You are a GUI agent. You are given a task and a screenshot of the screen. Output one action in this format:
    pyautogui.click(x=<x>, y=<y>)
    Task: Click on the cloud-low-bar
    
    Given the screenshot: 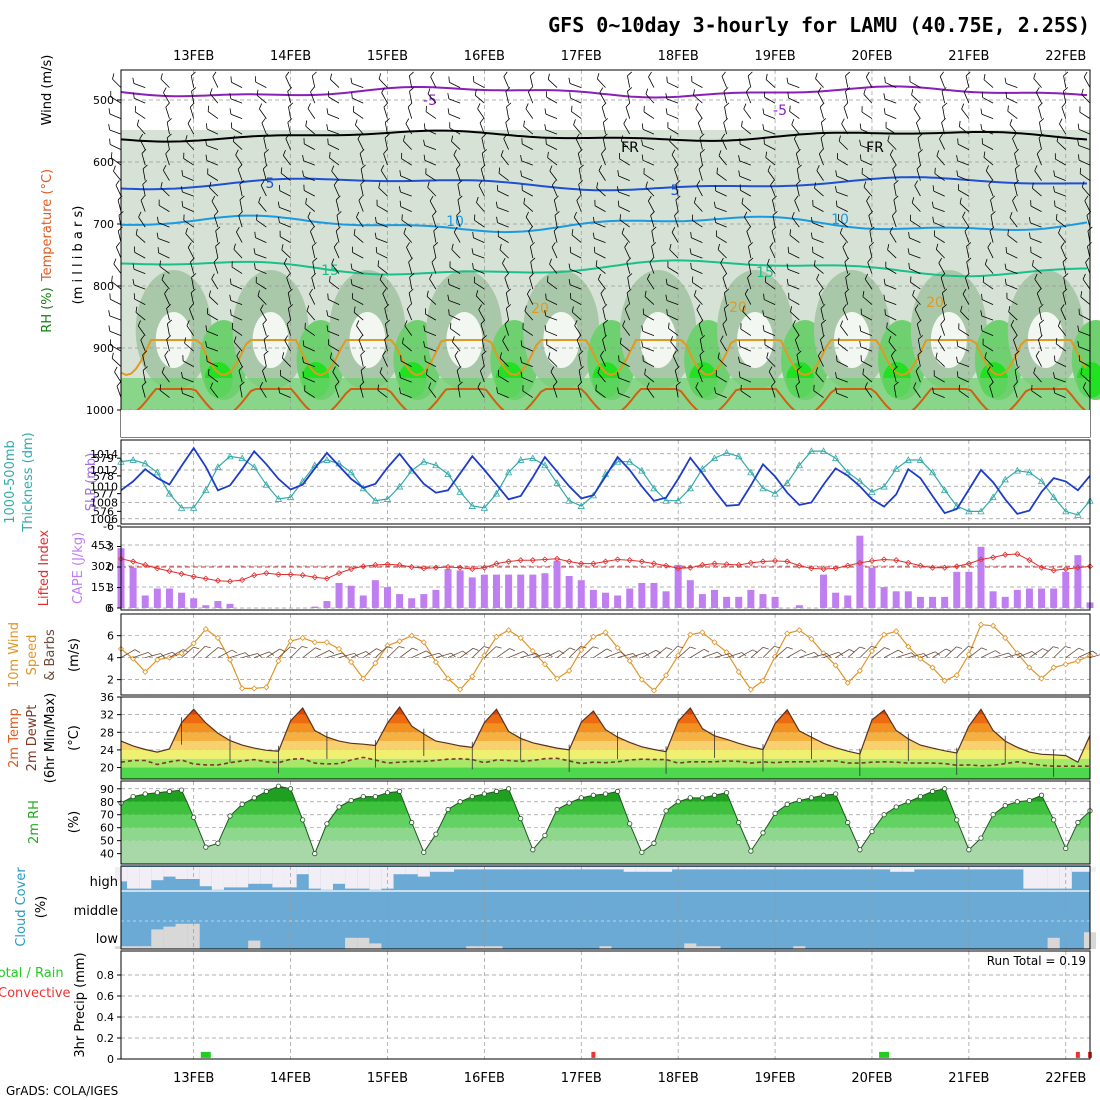 What is the action you would take?
    pyautogui.click(x=1053, y=943)
    